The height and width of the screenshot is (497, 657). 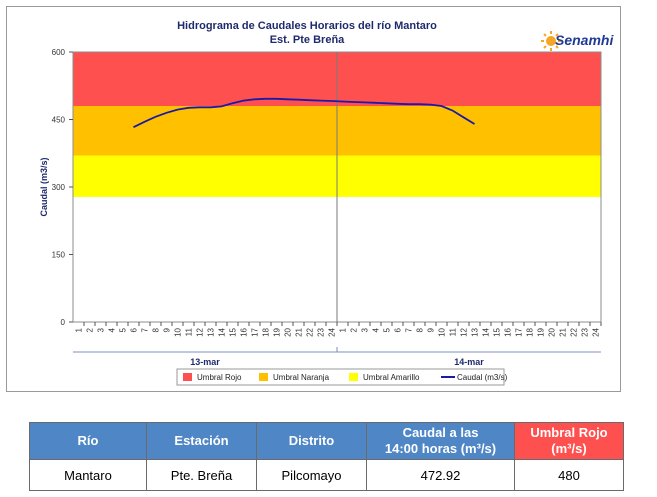 I want to click on senamhi-logo: Senamhi, so click(x=581, y=44).